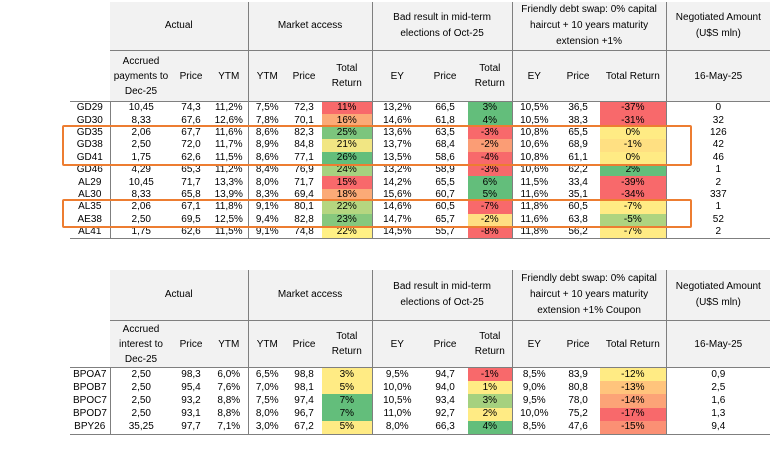 This screenshot has width=781, height=454. Describe the element at coordinates (267, 108) in the screenshot. I see `value-cell: 7,5%` at that location.